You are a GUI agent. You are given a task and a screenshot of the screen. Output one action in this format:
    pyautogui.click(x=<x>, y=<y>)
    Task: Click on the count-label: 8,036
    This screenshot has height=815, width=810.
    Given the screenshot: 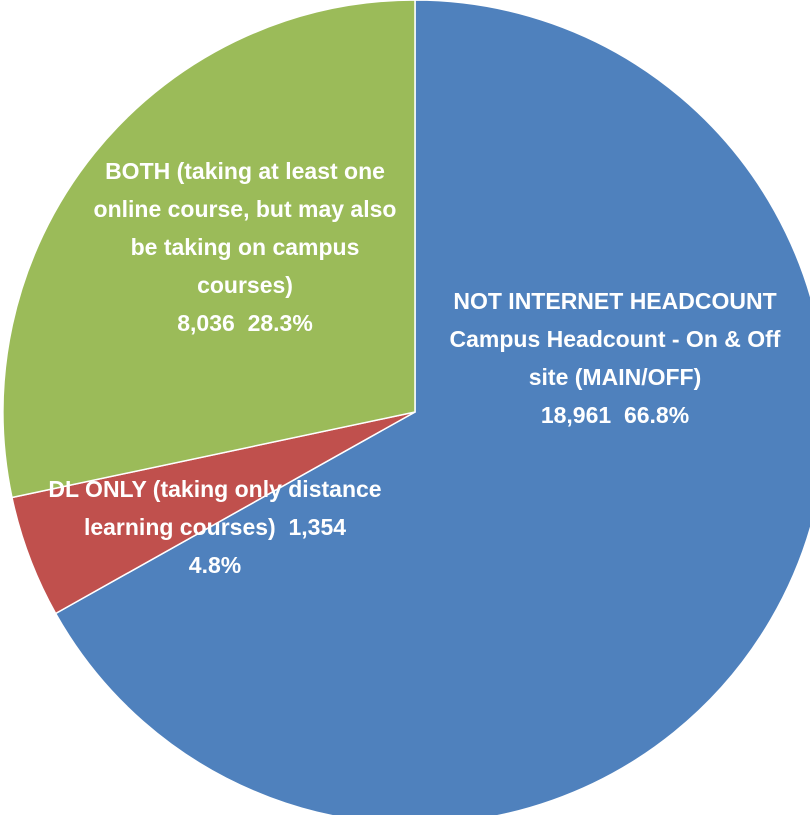 What is the action you would take?
    pyautogui.click(x=206, y=323)
    